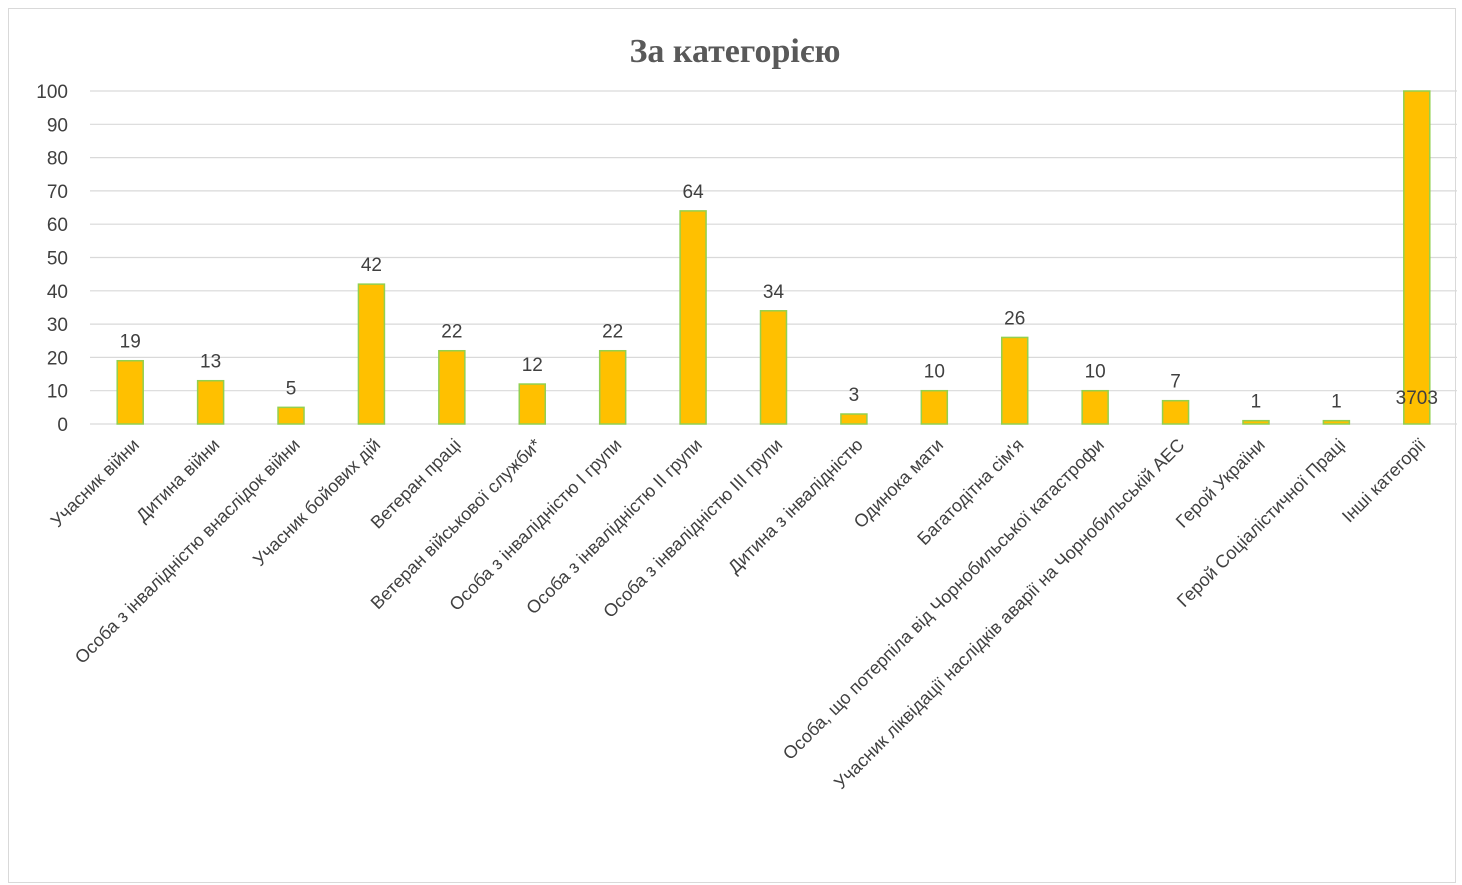  I want to click on y-tick-label: 40, so click(57, 292).